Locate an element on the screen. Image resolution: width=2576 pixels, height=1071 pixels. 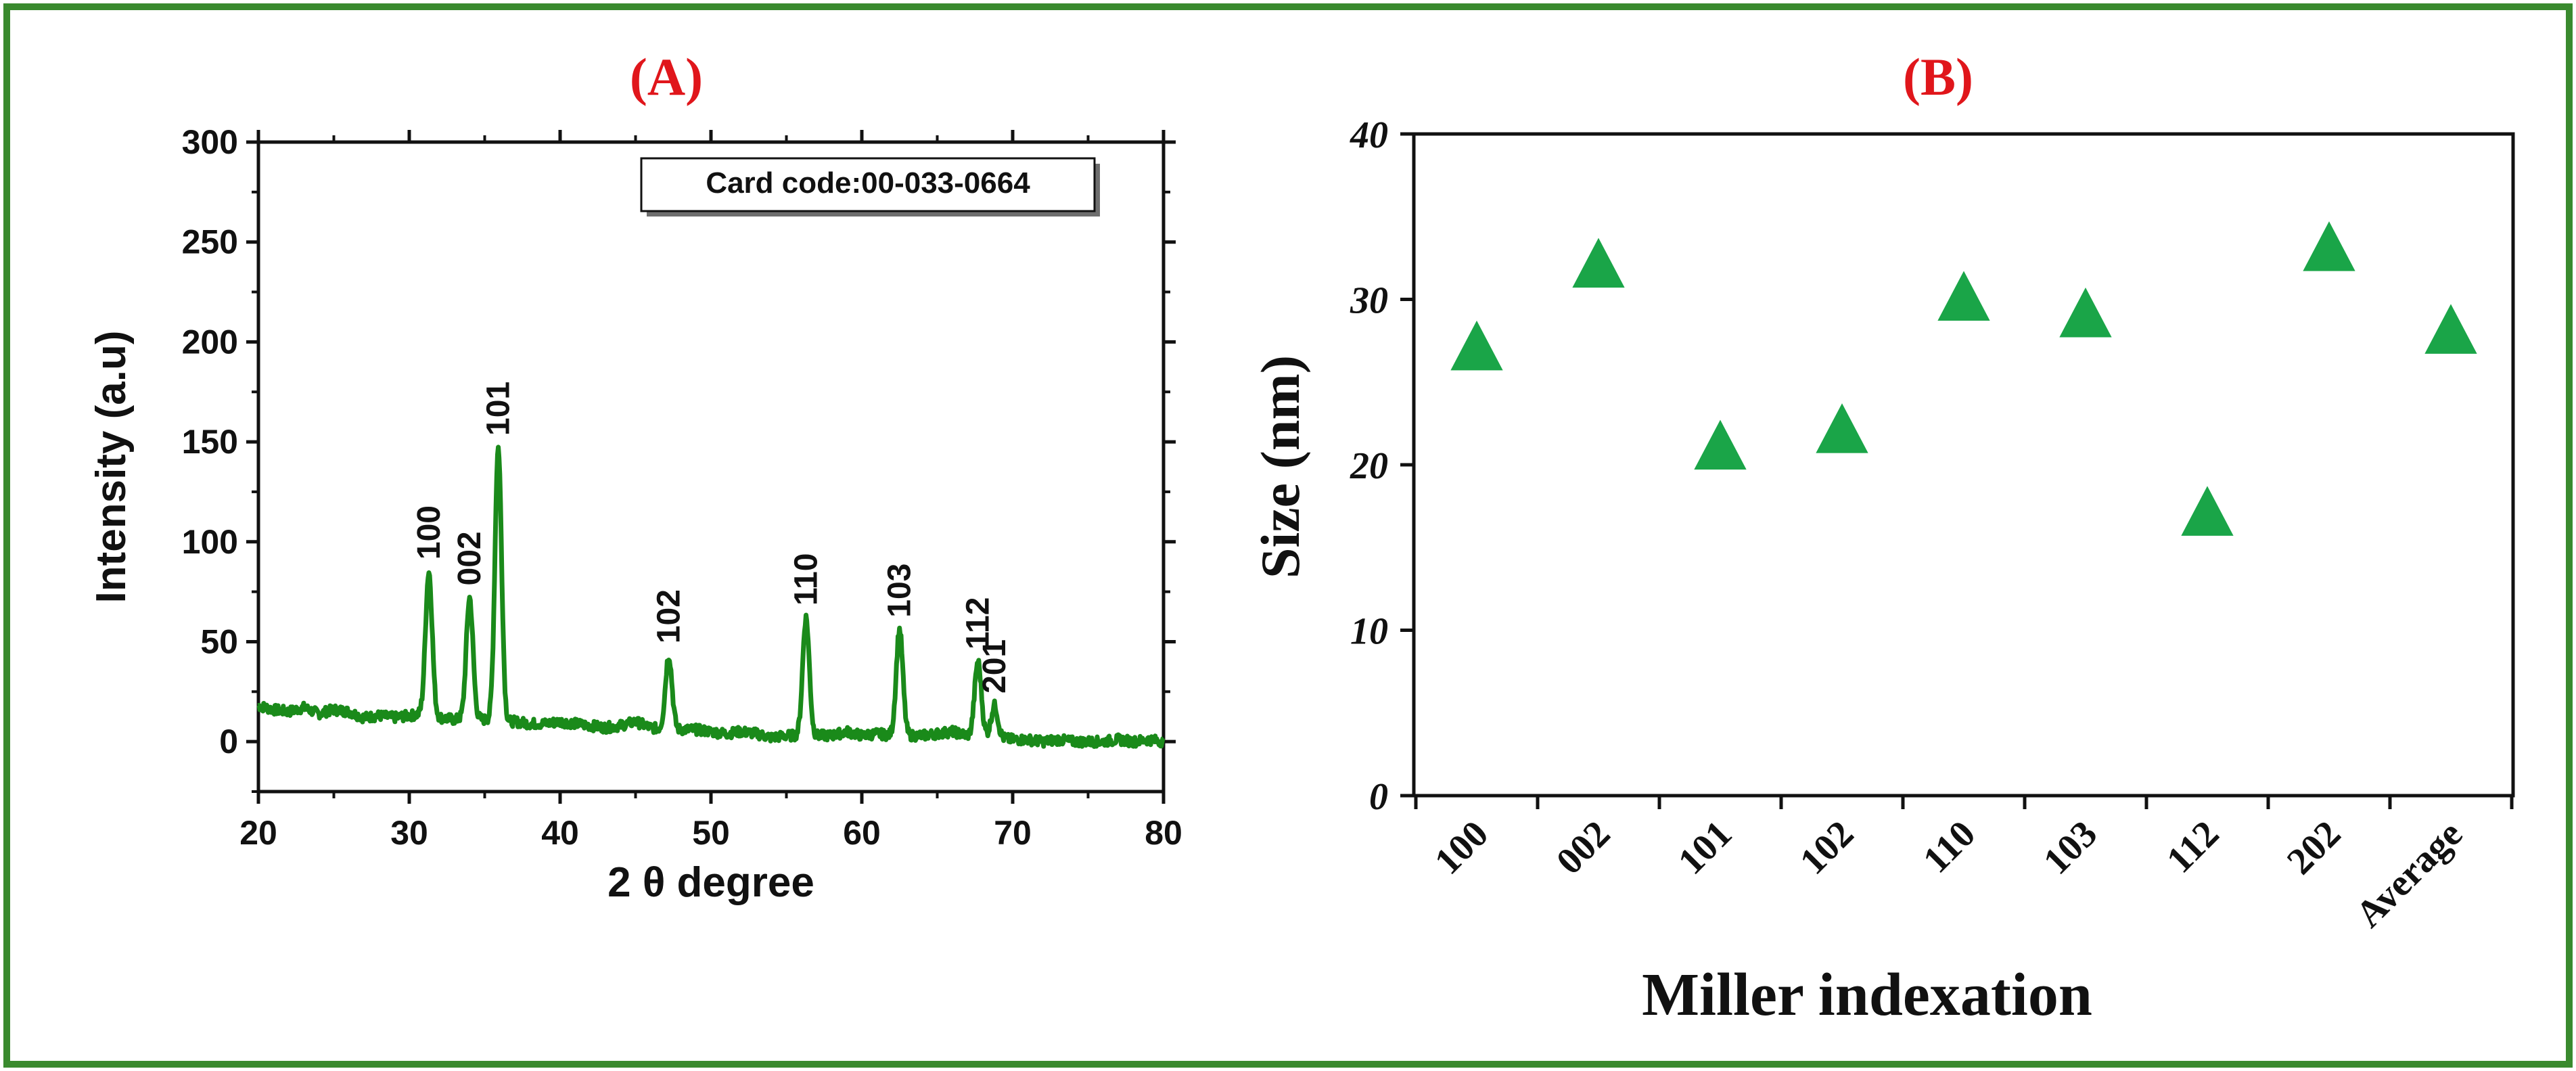
peak-label-102: 102 is located at coordinates (669, 616).